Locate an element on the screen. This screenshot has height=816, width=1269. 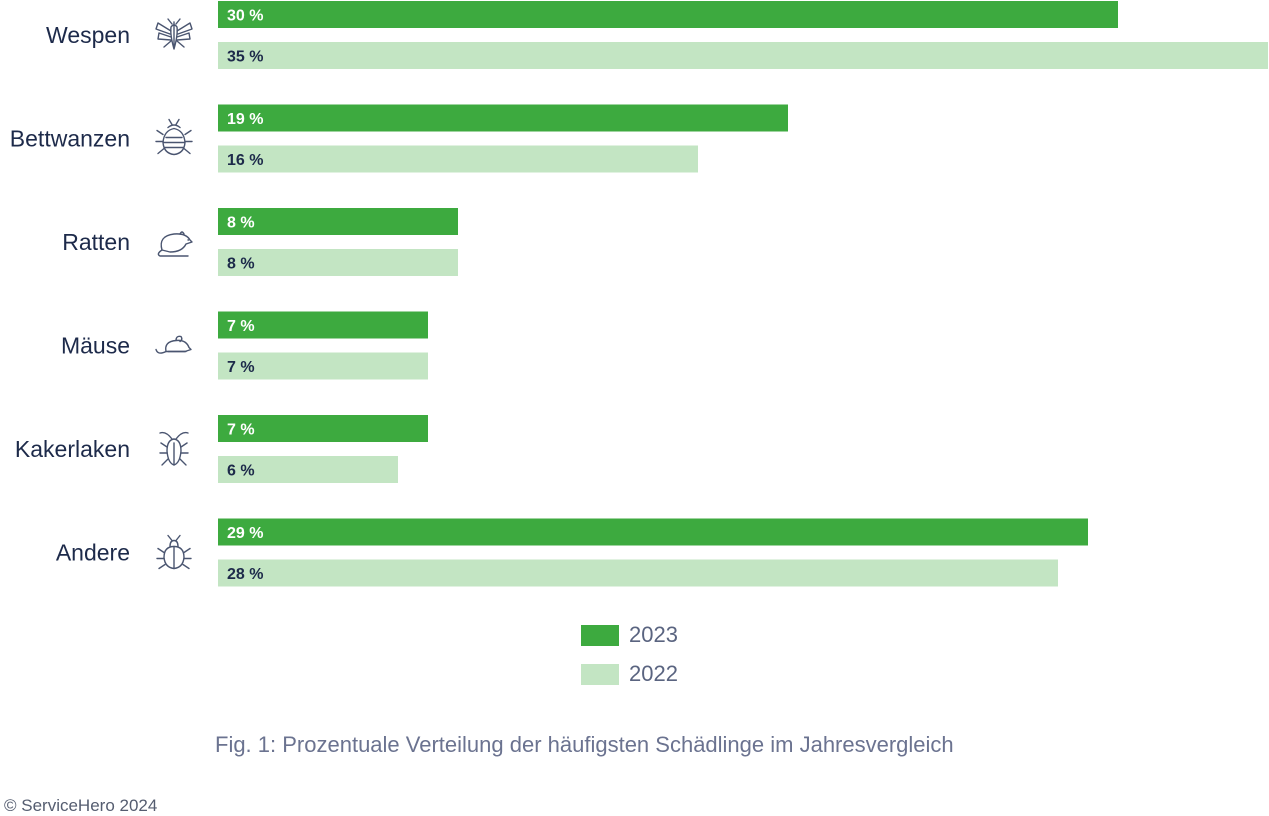
category-label-2: Ratten is located at coordinates (96, 242).